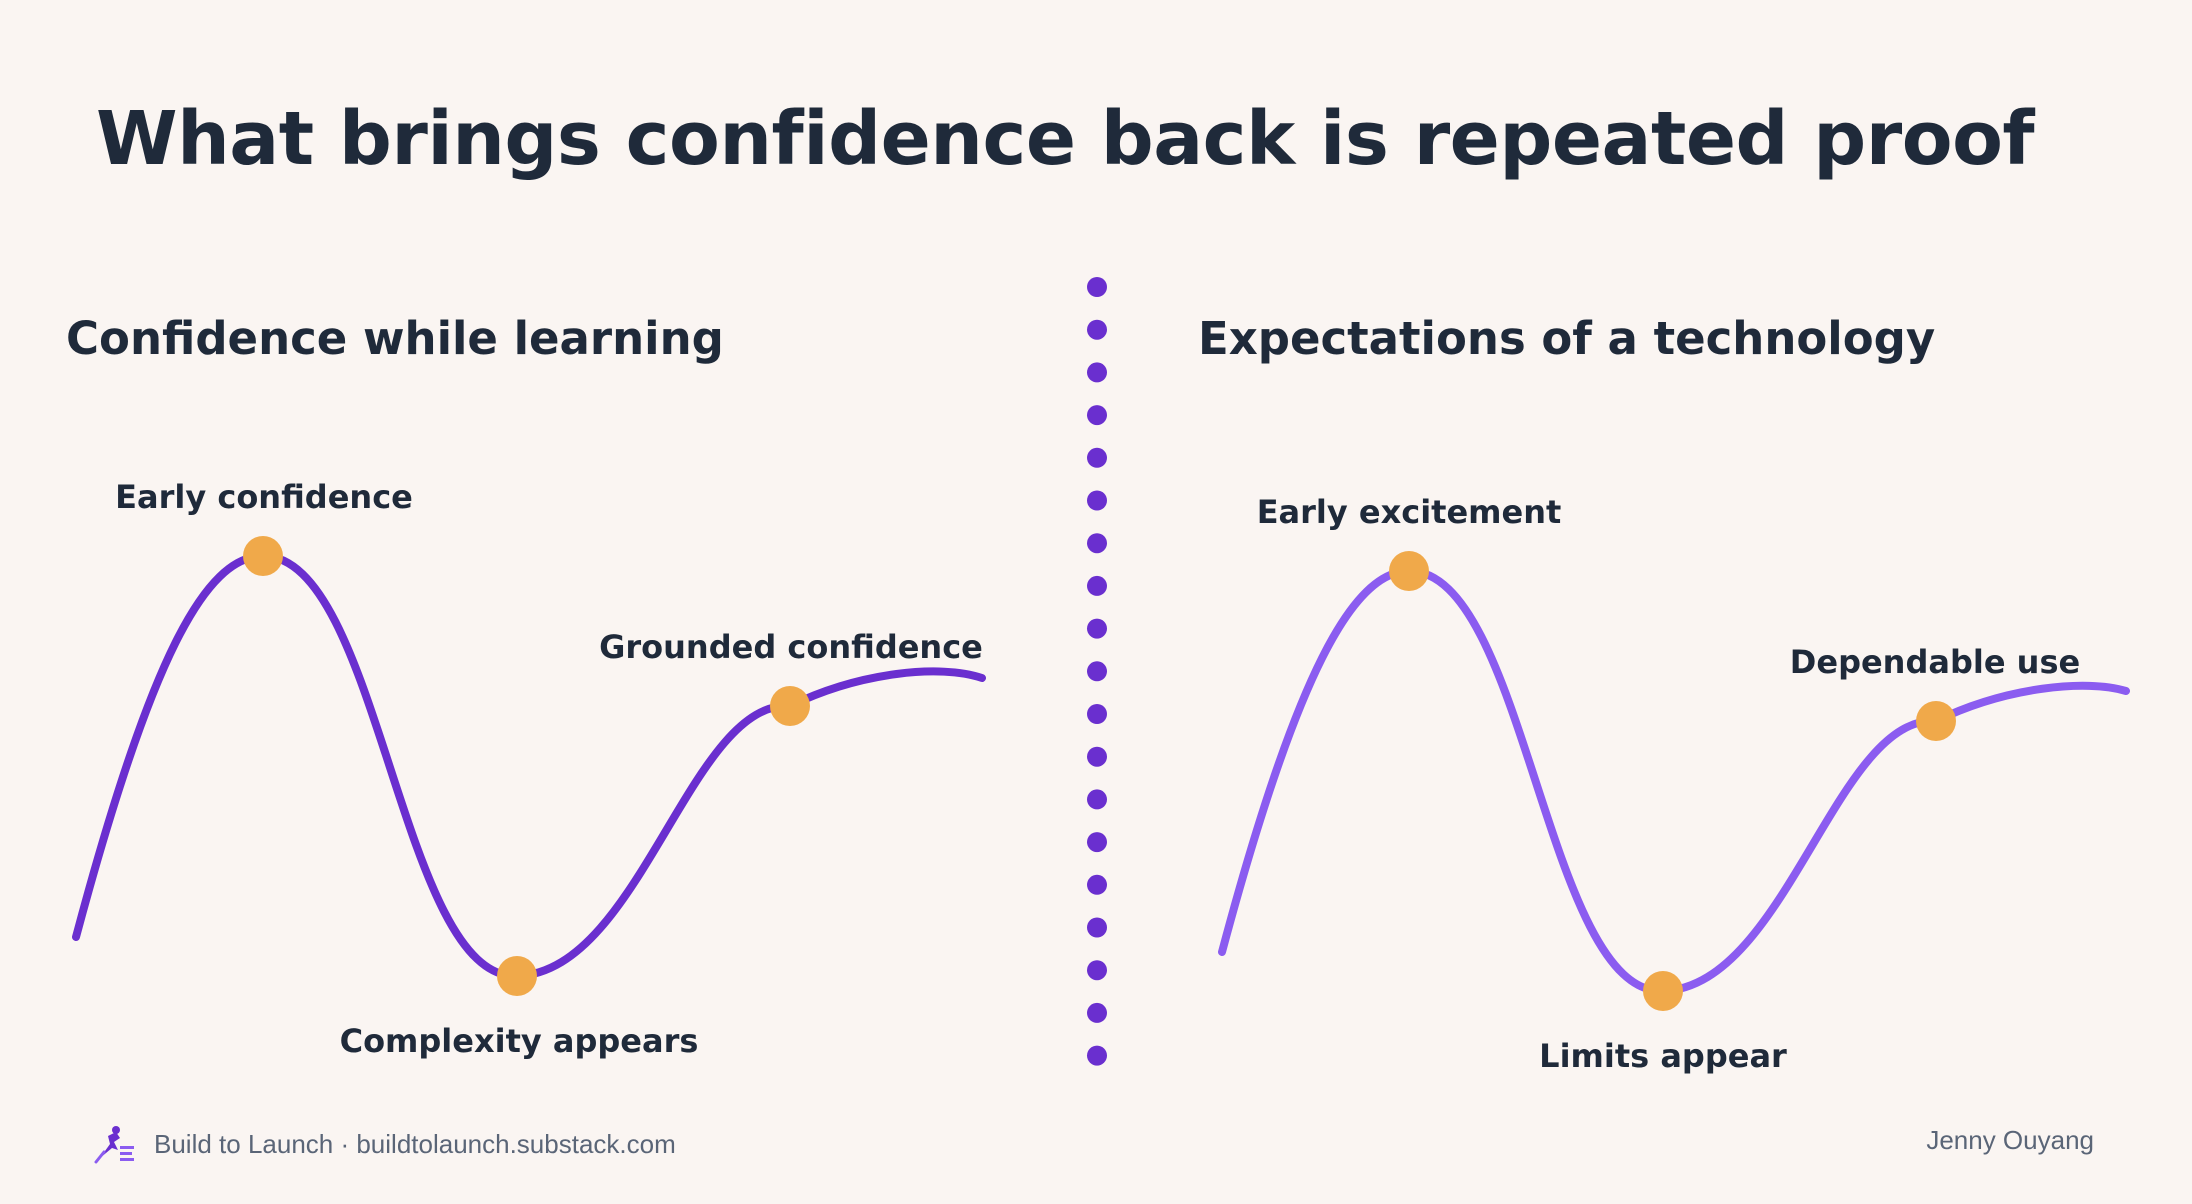  I want to click on left-panel-heading: Confidence while learning, so click(395, 338).